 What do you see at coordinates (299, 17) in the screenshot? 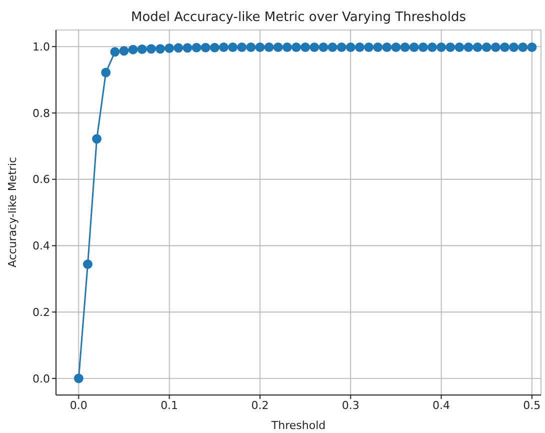
I see `chart-title: Model Accuracy-like Metric over Varying Thresholds` at bounding box center [299, 17].